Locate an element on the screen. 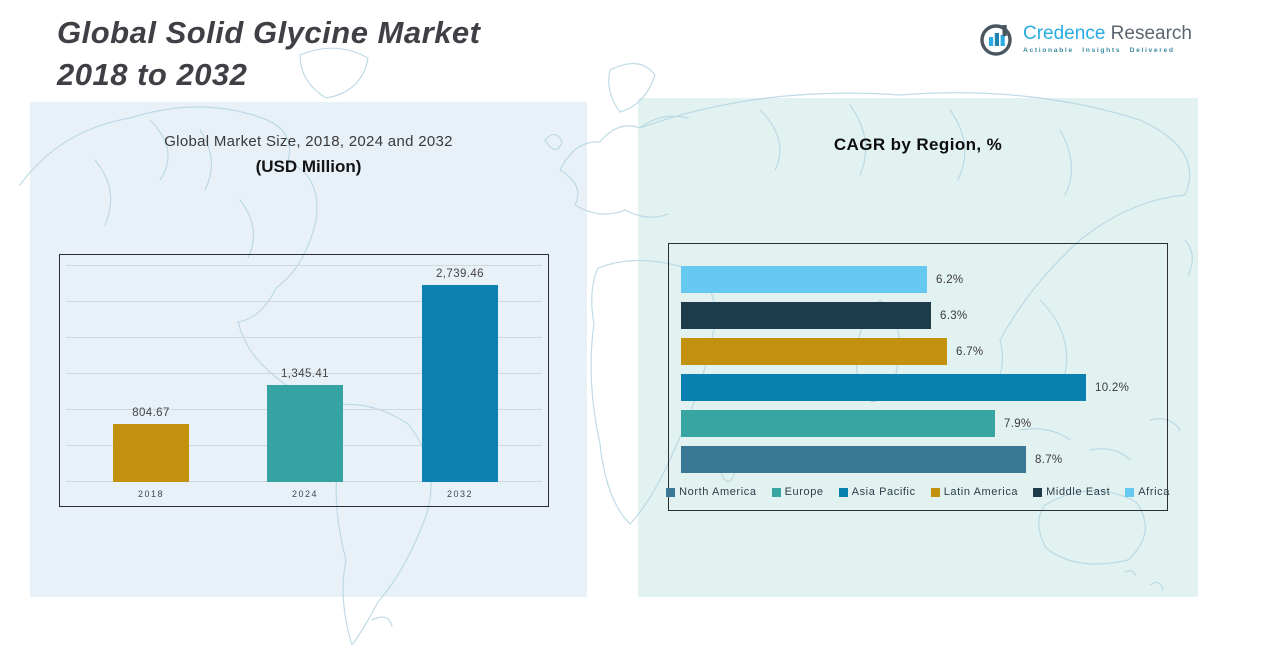 Image resolution: width=1273 pixels, height=645 pixels. market-size-chart-subtitle: (USD Million) is located at coordinates (308, 166).